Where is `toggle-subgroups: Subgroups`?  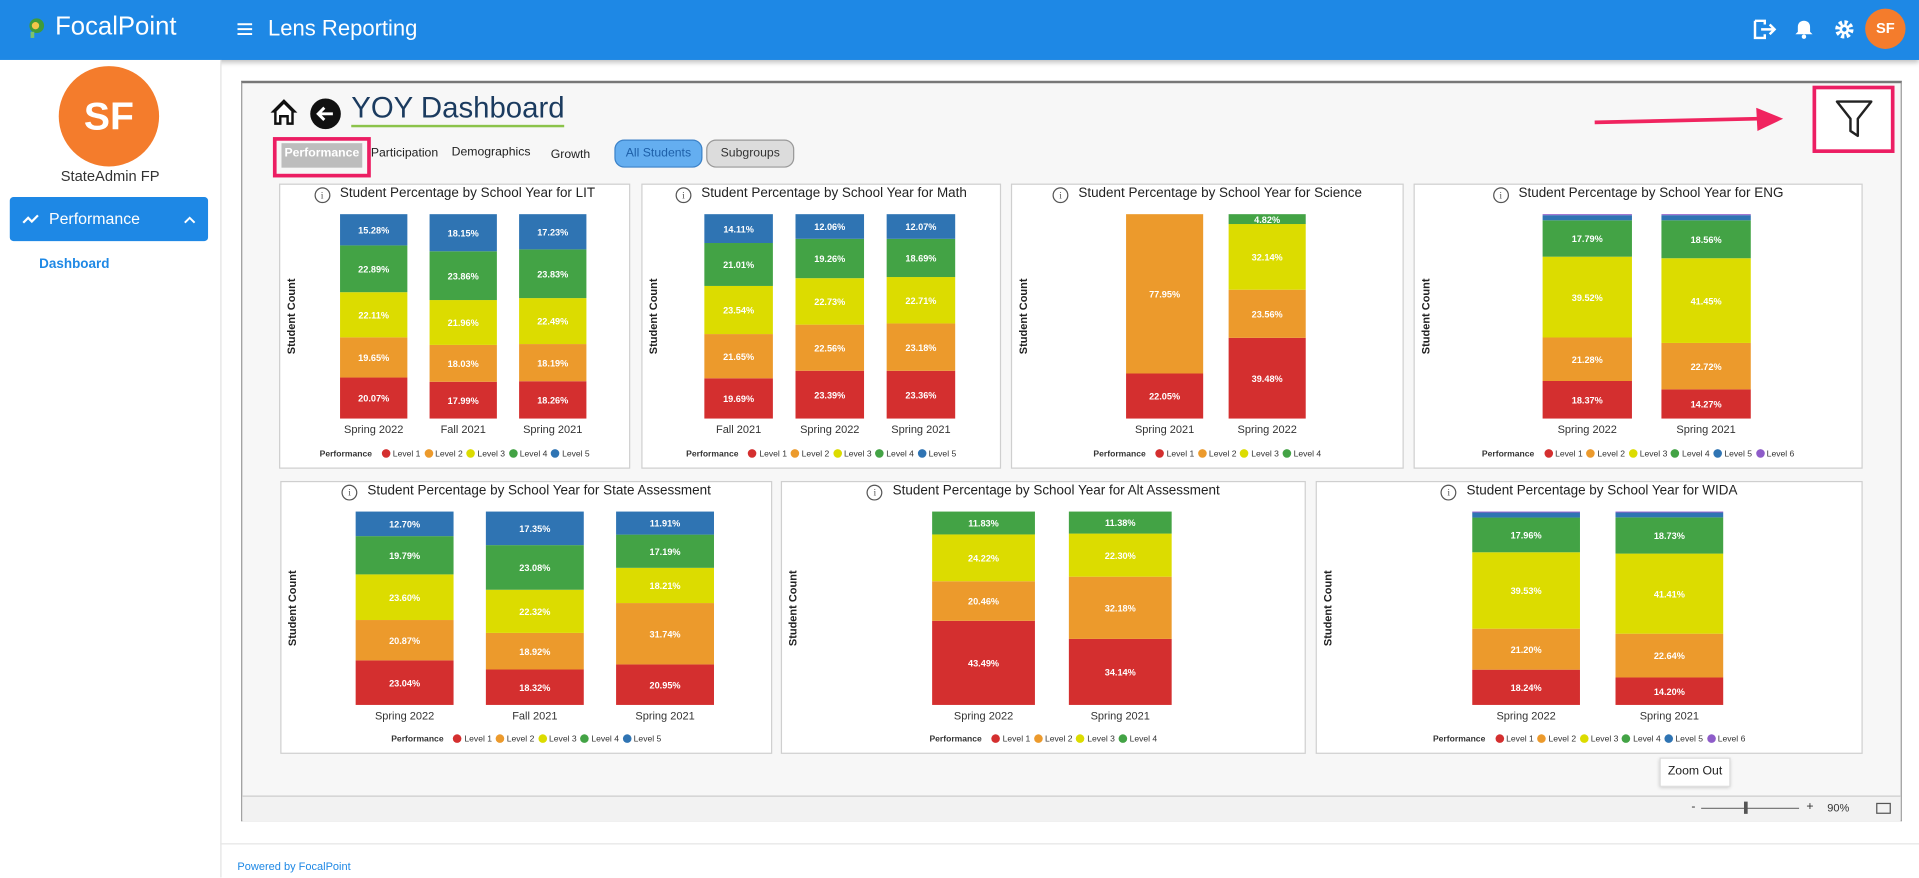
toggle-subgroups: Subgroups is located at coordinates (750, 153).